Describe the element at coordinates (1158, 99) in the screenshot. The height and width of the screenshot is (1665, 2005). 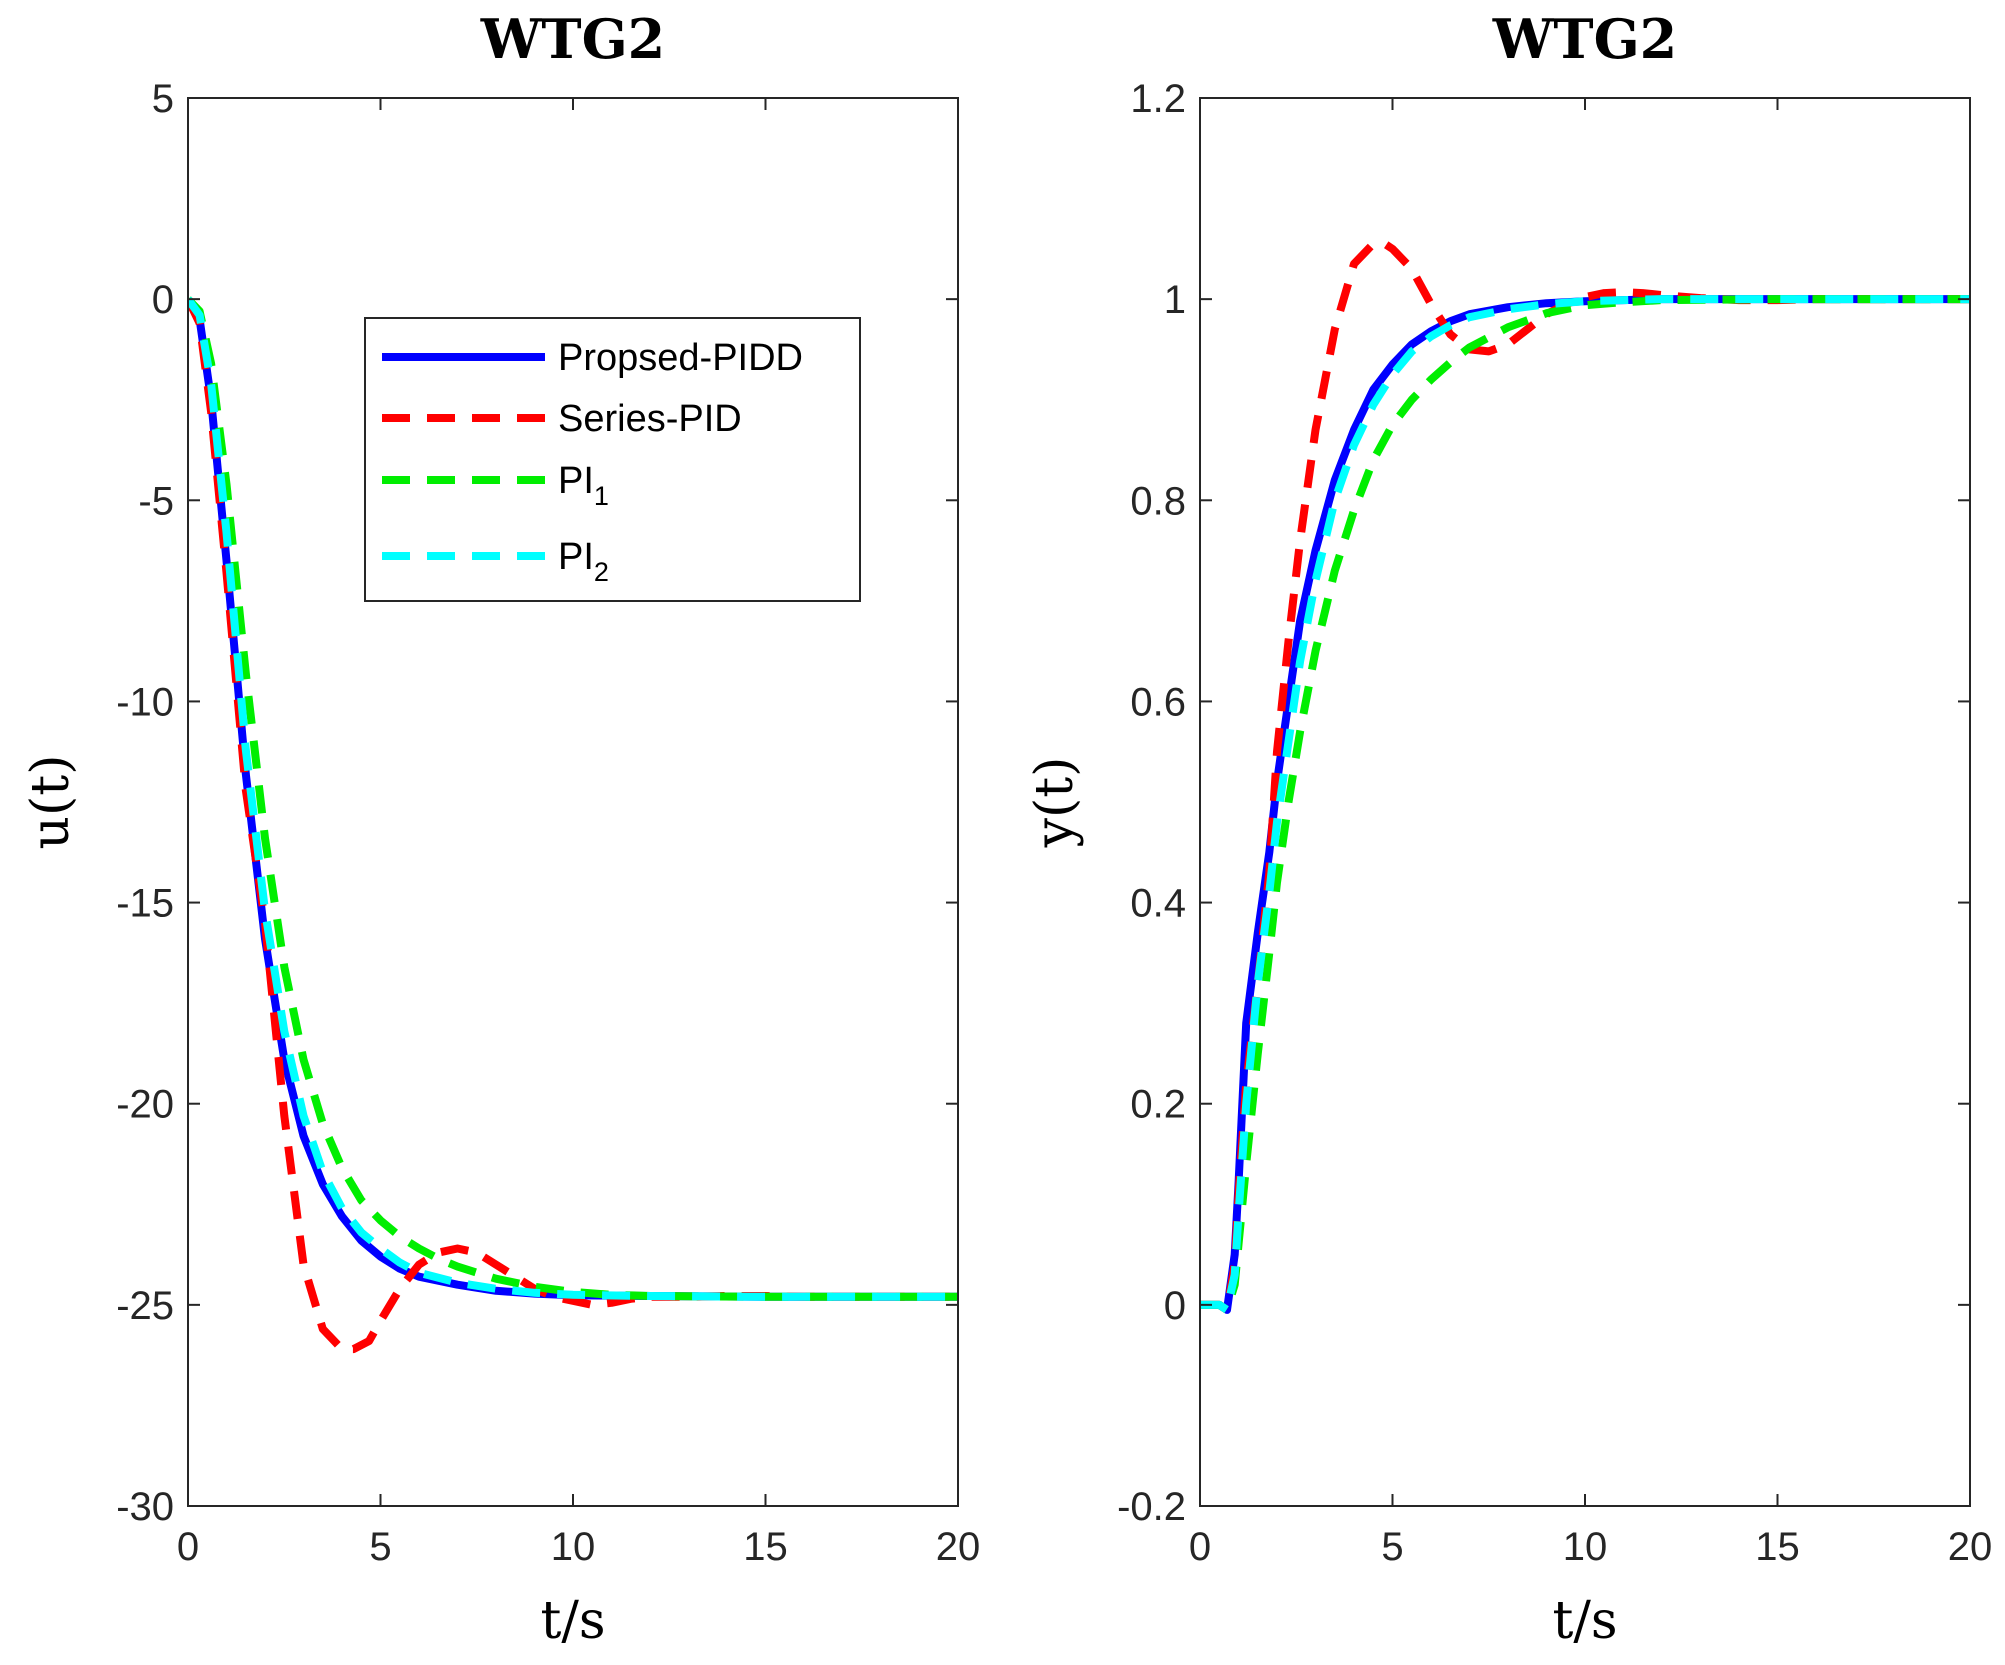
I see `y-tick-label-right: 1.2` at that location.